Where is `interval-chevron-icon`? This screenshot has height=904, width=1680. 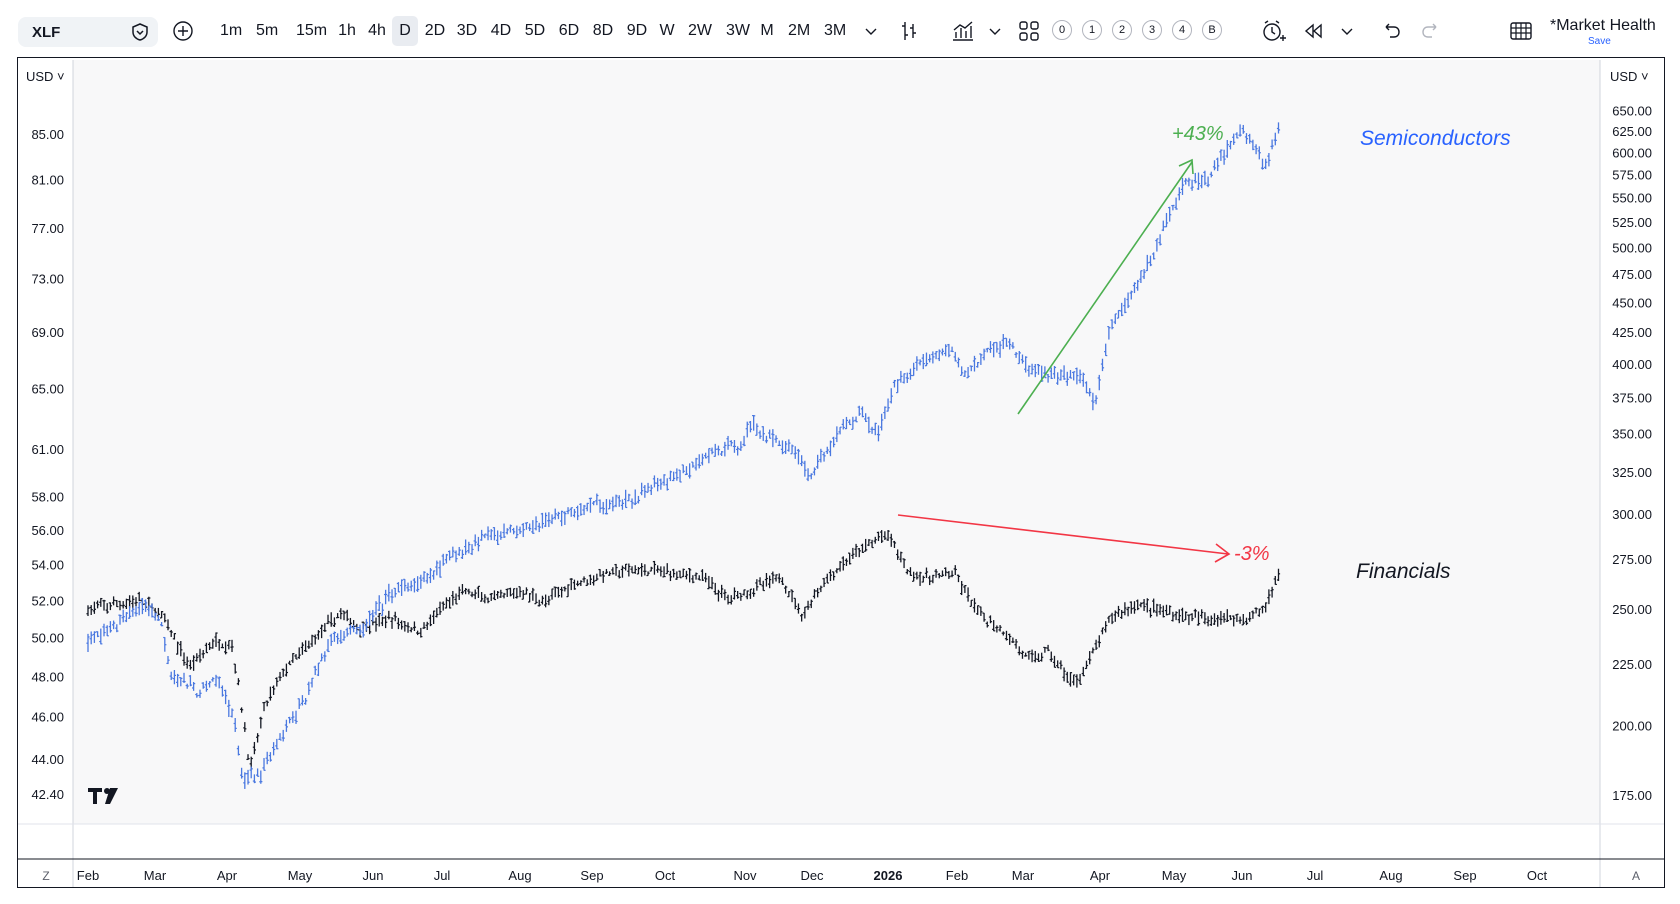 interval-chevron-icon is located at coordinates (871, 31).